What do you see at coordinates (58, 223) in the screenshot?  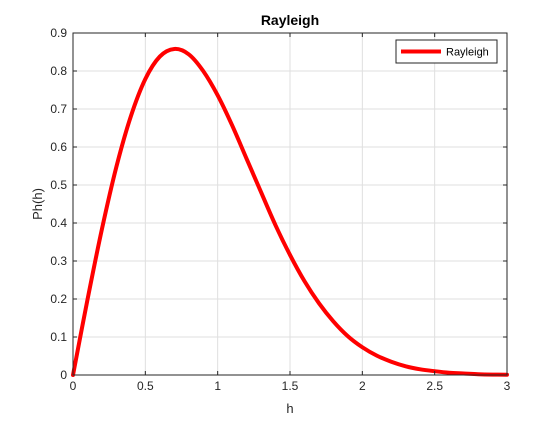 I see `y-tick-label: 0.4` at bounding box center [58, 223].